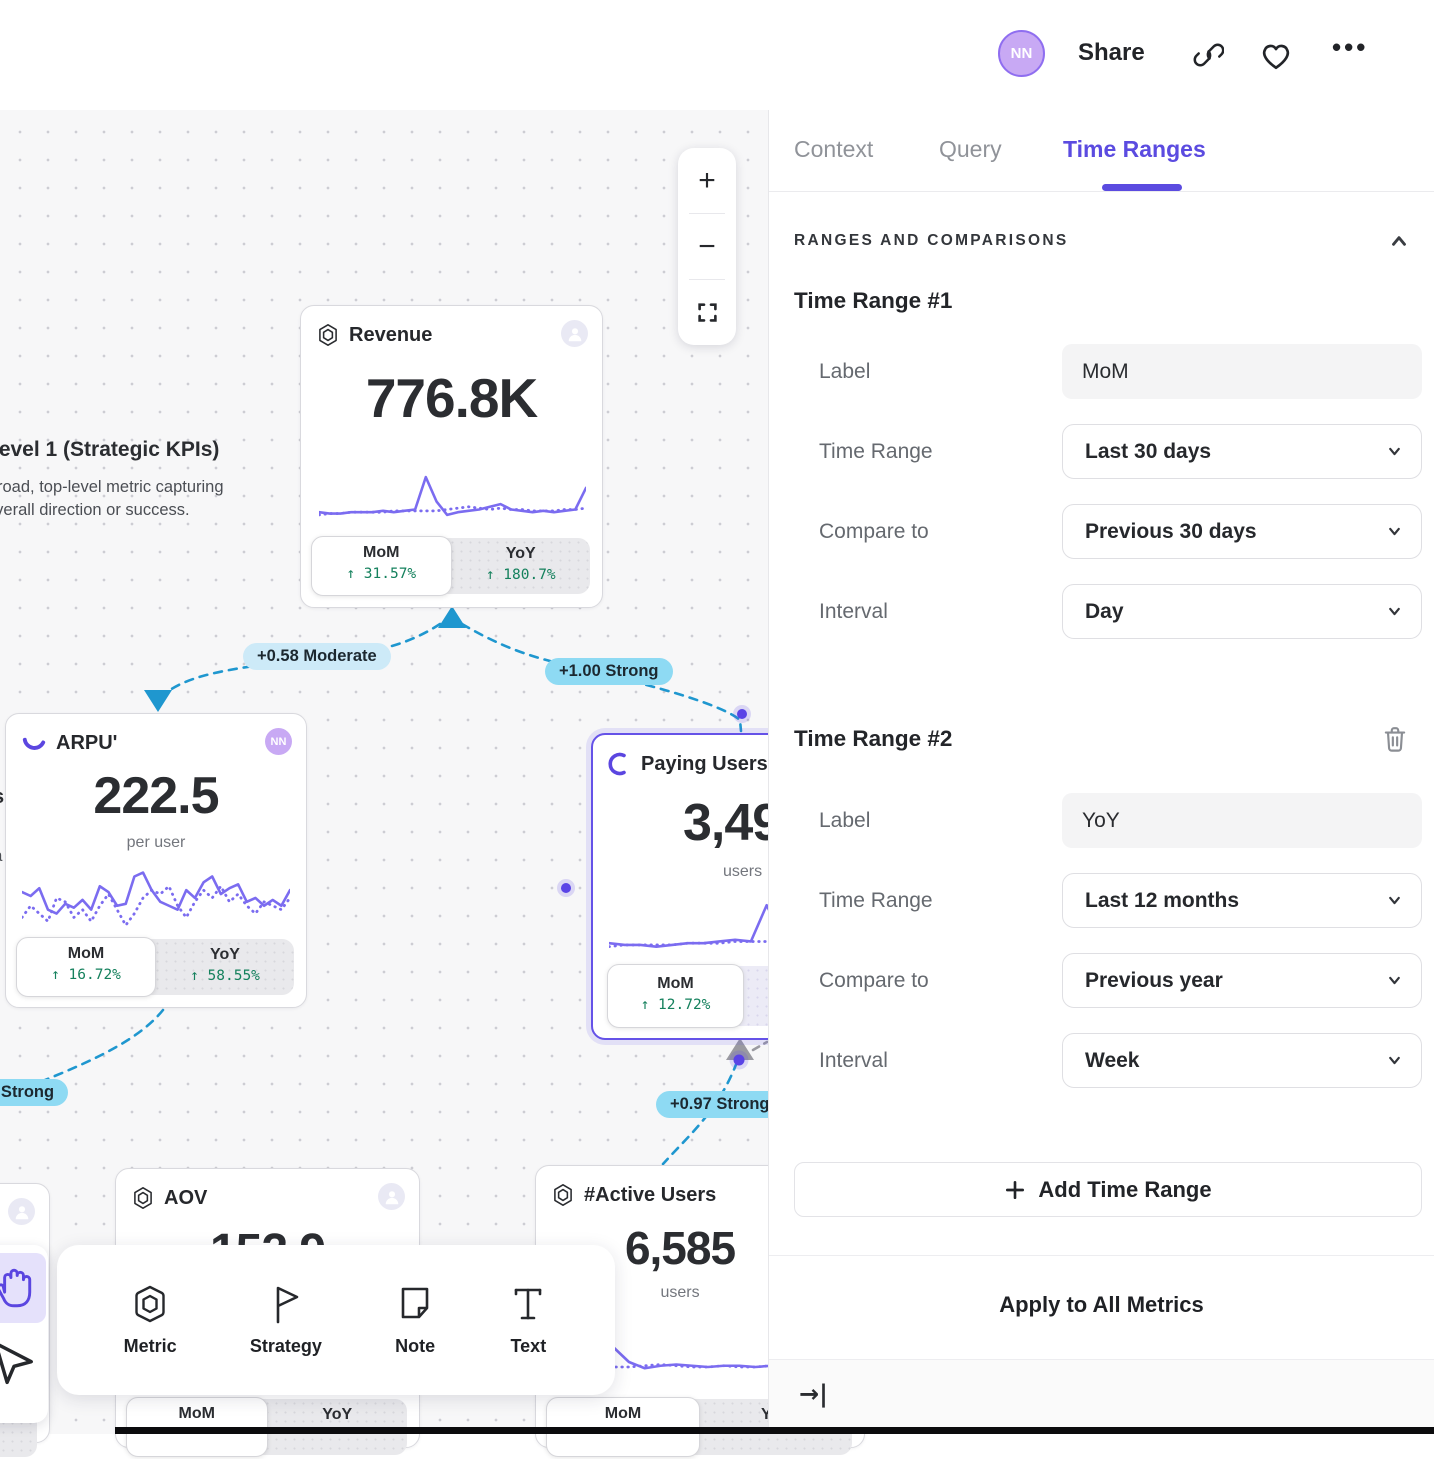 The image size is (1434, 1459). Describe the element at coordinates (225, 976) in the screenshot. I see `yoy-change: ↑ 58.55%` at that location.